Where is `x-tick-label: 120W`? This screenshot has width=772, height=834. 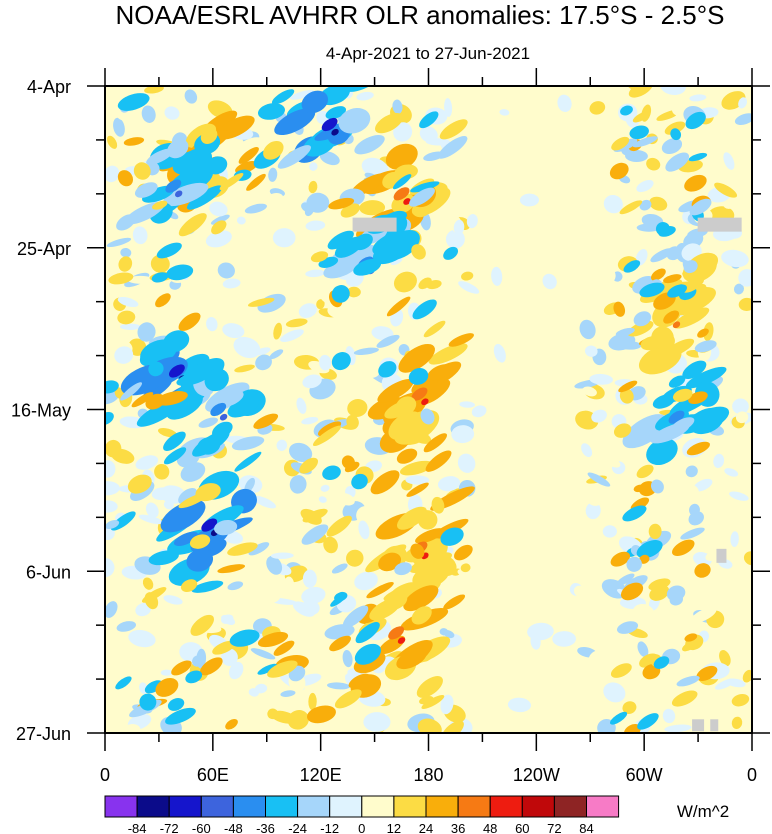 x-tick-label: 120W is located at coordinates (536, 775).